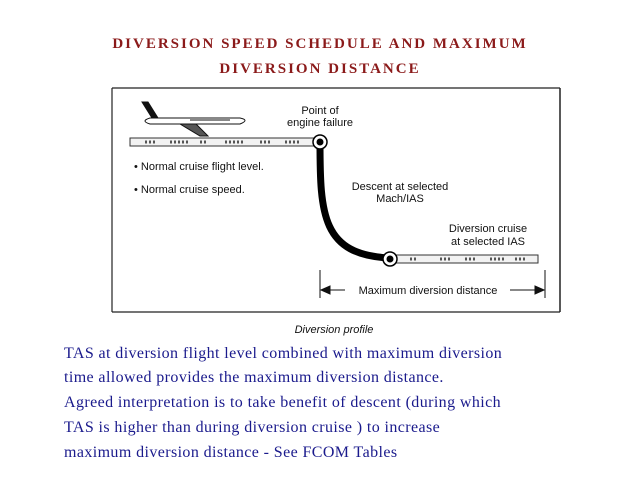 The width and height of the screenshot is (640, 480). Describe the element at coordinates (432, 284) in the screenshot. I see `max-distance-dimension` at that location.